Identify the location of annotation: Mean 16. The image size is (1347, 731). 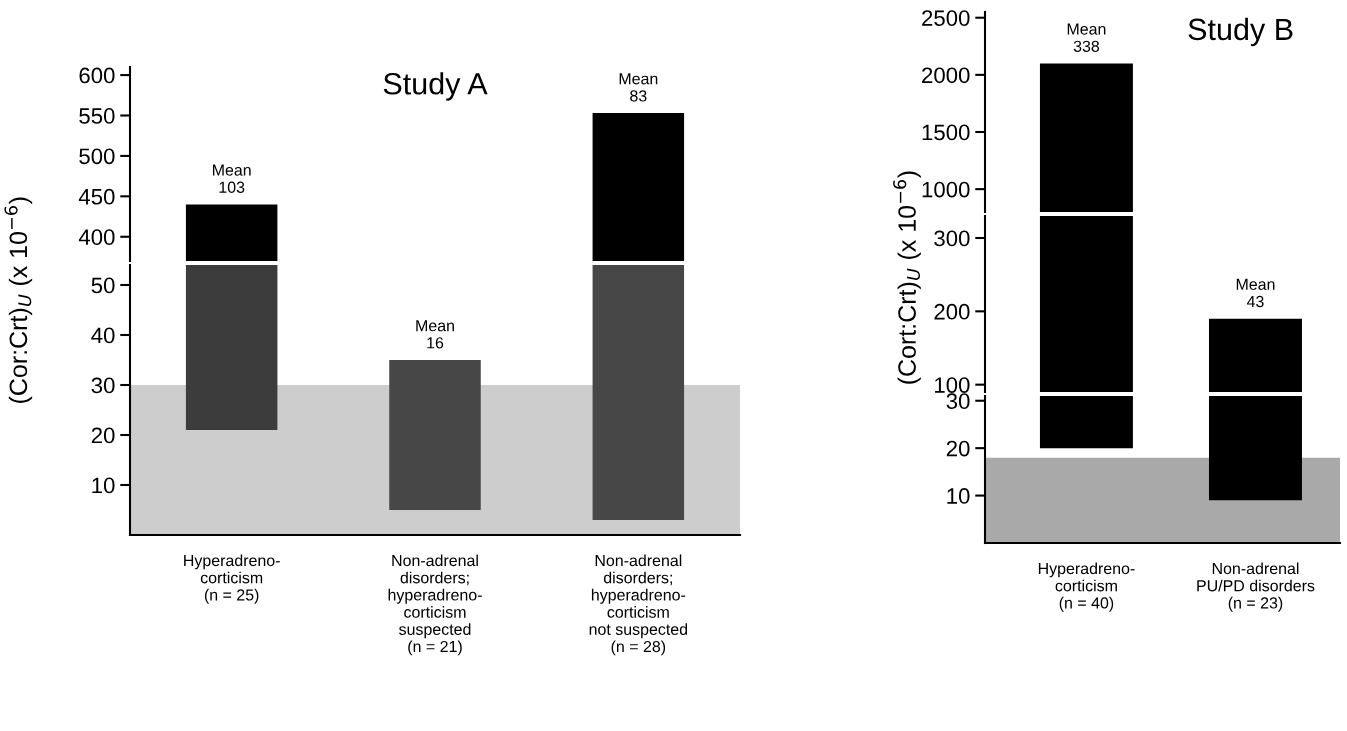
(435, 334).